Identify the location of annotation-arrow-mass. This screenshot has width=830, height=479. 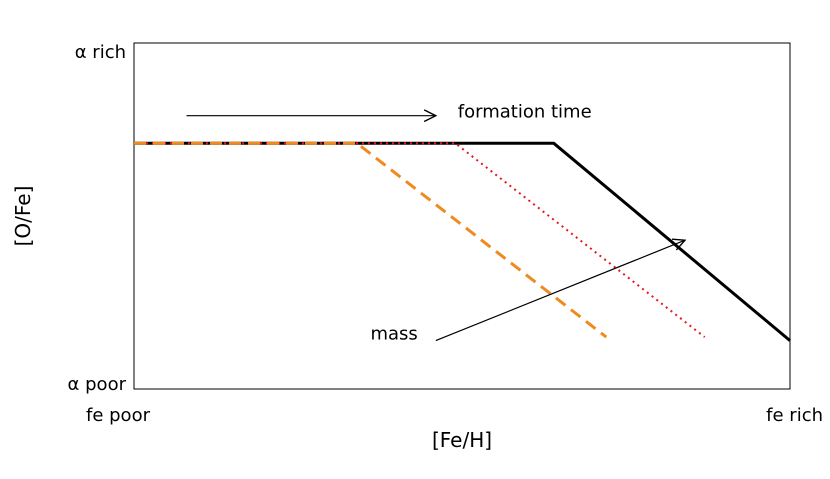
(560, 291).